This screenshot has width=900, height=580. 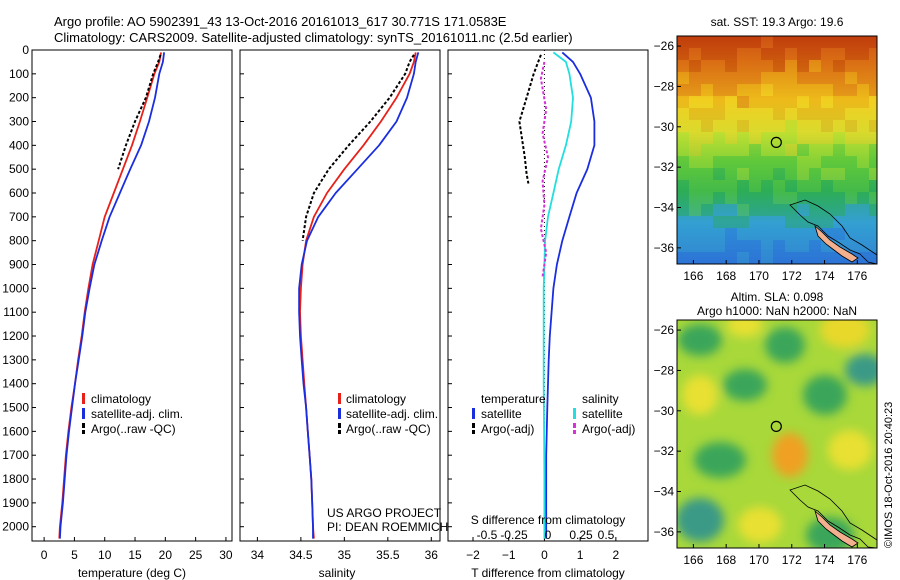 What do you see at coordinates (792, 560) in the screenshot?
I see `sla-lon-tick-label: 172` at bounding box center [792, 560].